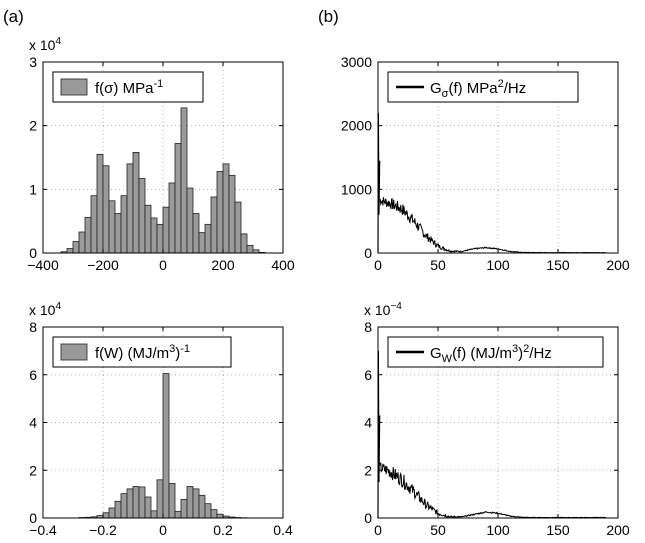 Image resolution: width=645 pixels, height=543 pixels. I want to click on panel-label-b: (b), so click(328, 16).